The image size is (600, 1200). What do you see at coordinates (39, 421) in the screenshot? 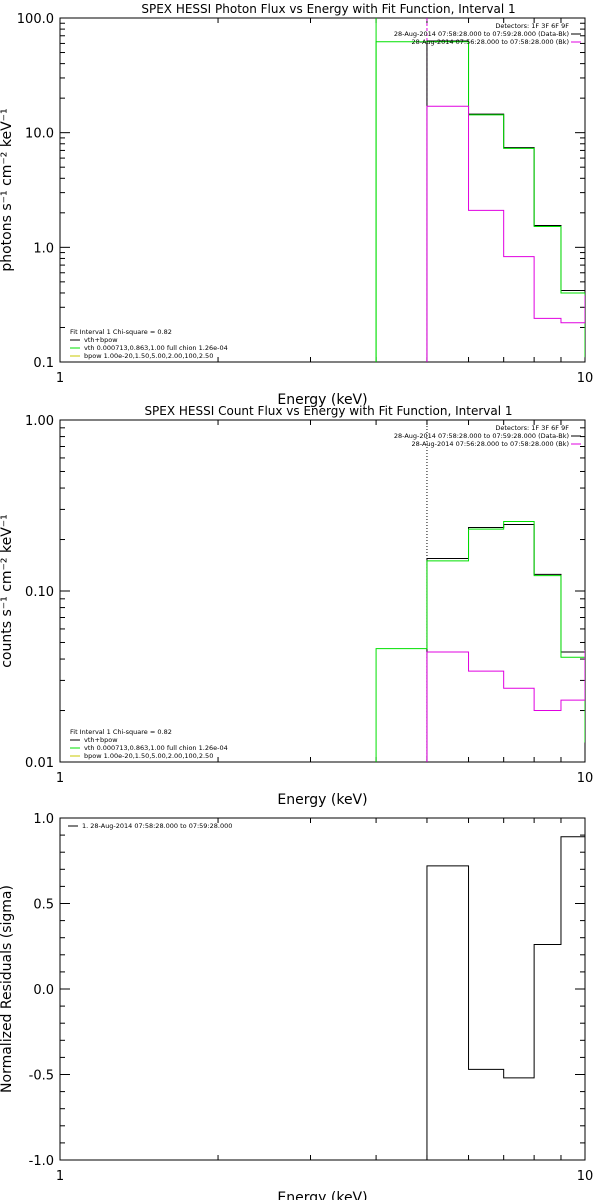
I see `y-tick-label: 1.00` at bounding box center [39, 421].